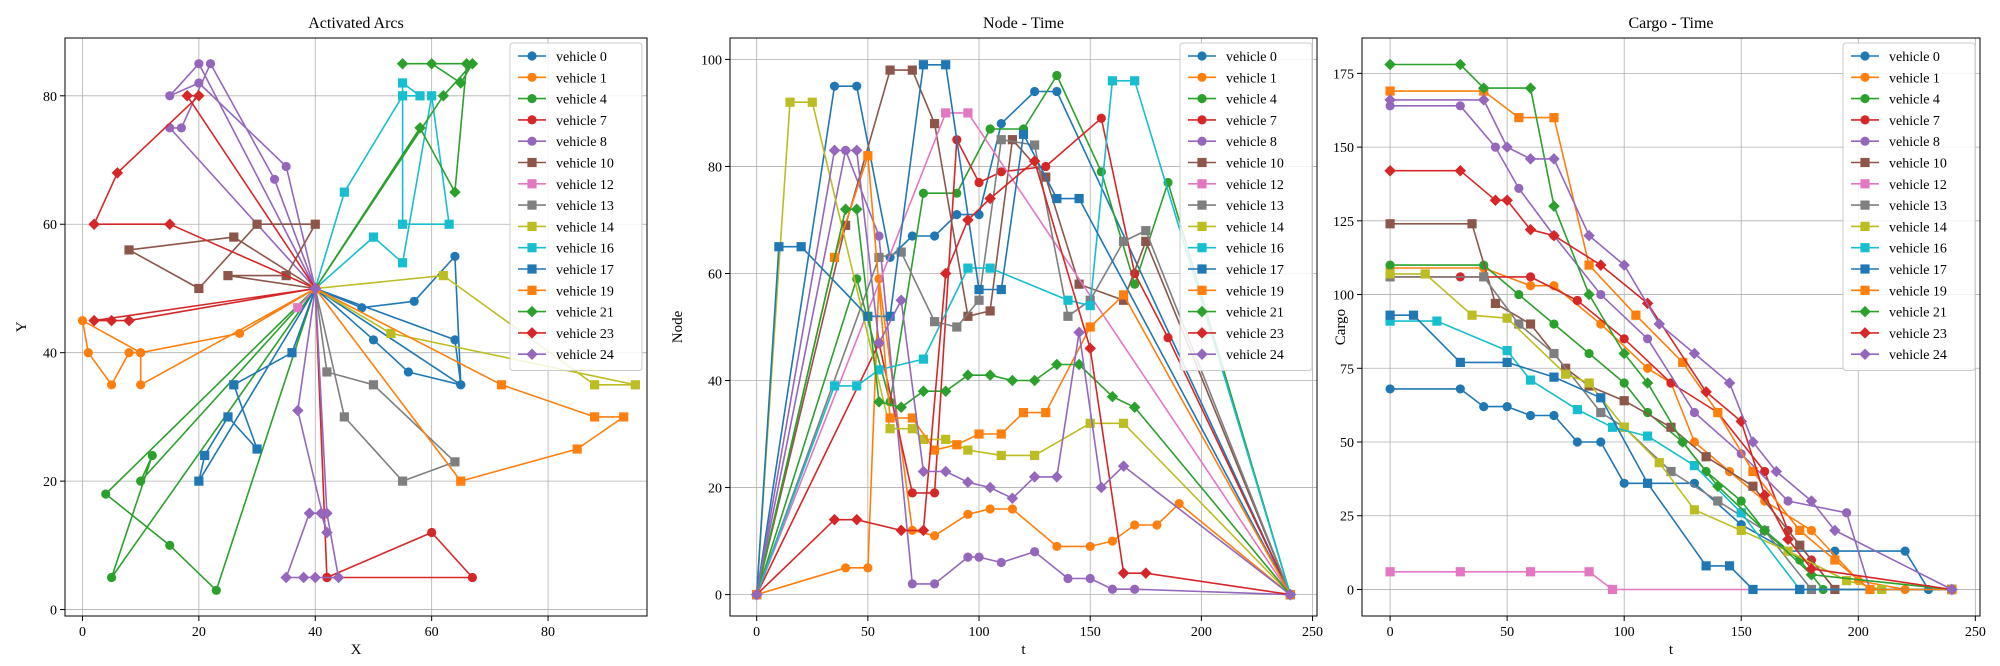 The image size is (2000, 666). Describe the element at coordinates (1899, 355) in the screenshot. I see `legend-entry: vehicle 24` at that location.